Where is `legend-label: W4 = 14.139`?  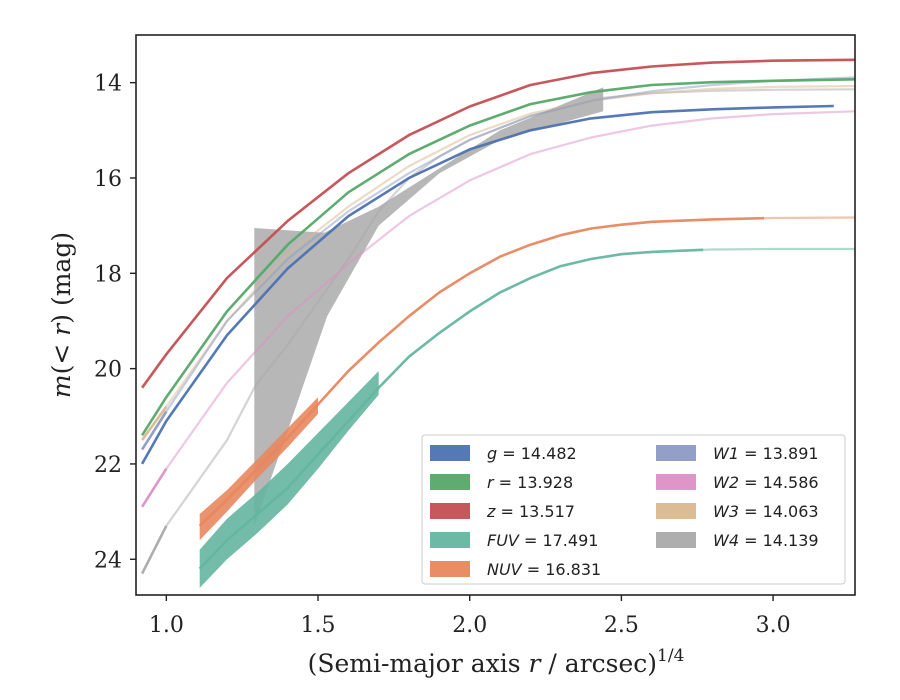 legend-label: W4 = 14.139 is located at coordinates (766, 540).